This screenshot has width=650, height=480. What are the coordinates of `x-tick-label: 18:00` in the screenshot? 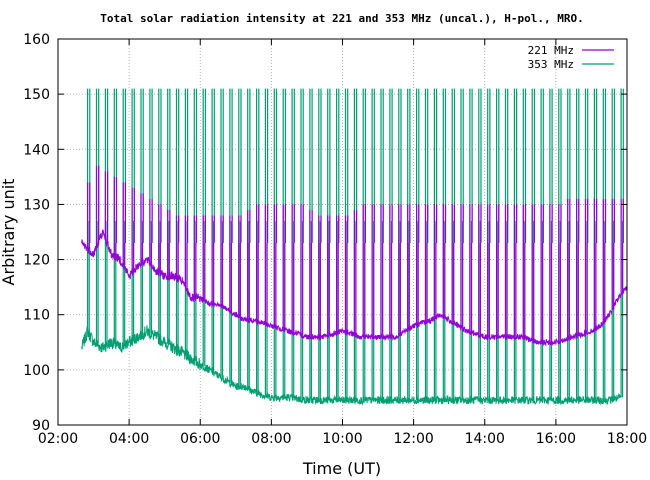 It's located at (627, 439).